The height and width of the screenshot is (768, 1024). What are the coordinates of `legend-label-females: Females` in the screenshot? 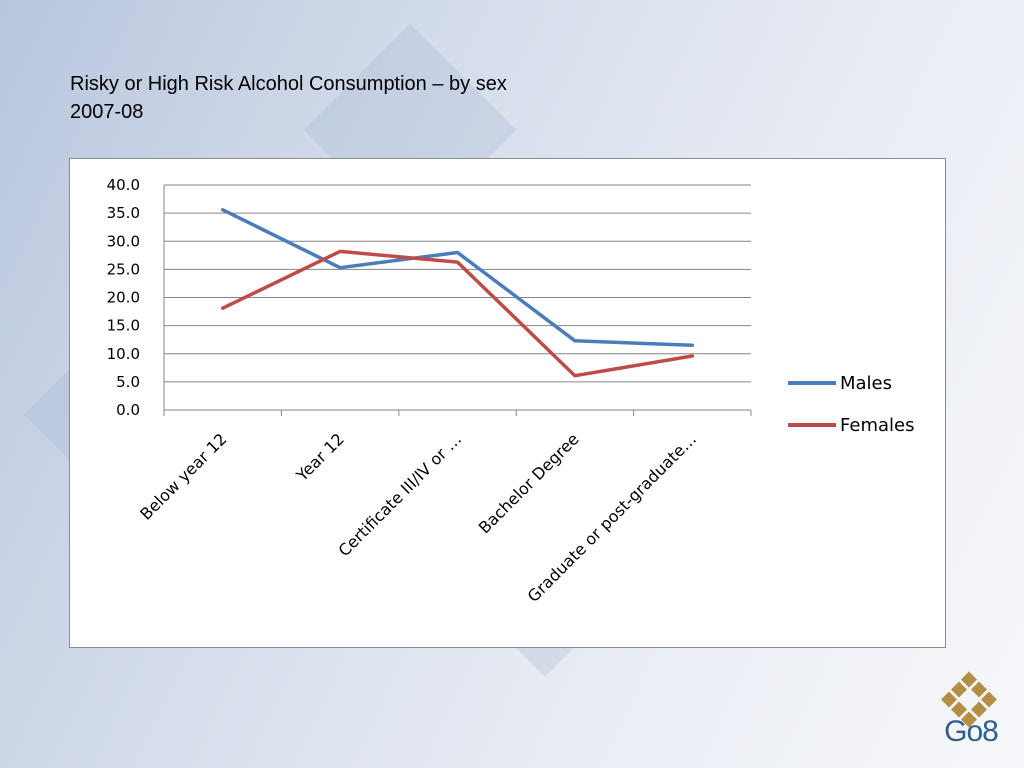 It's located at (877, 425).